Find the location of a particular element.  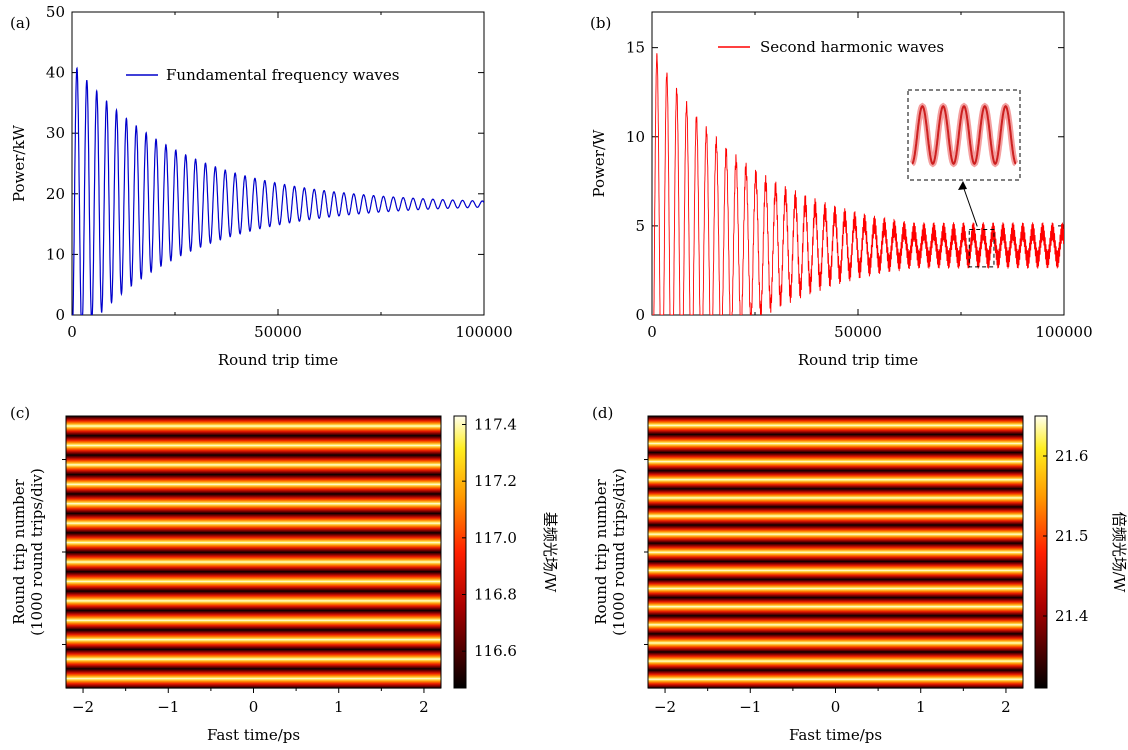

y-tick-label: 15 is located at coordinates (635, 48).